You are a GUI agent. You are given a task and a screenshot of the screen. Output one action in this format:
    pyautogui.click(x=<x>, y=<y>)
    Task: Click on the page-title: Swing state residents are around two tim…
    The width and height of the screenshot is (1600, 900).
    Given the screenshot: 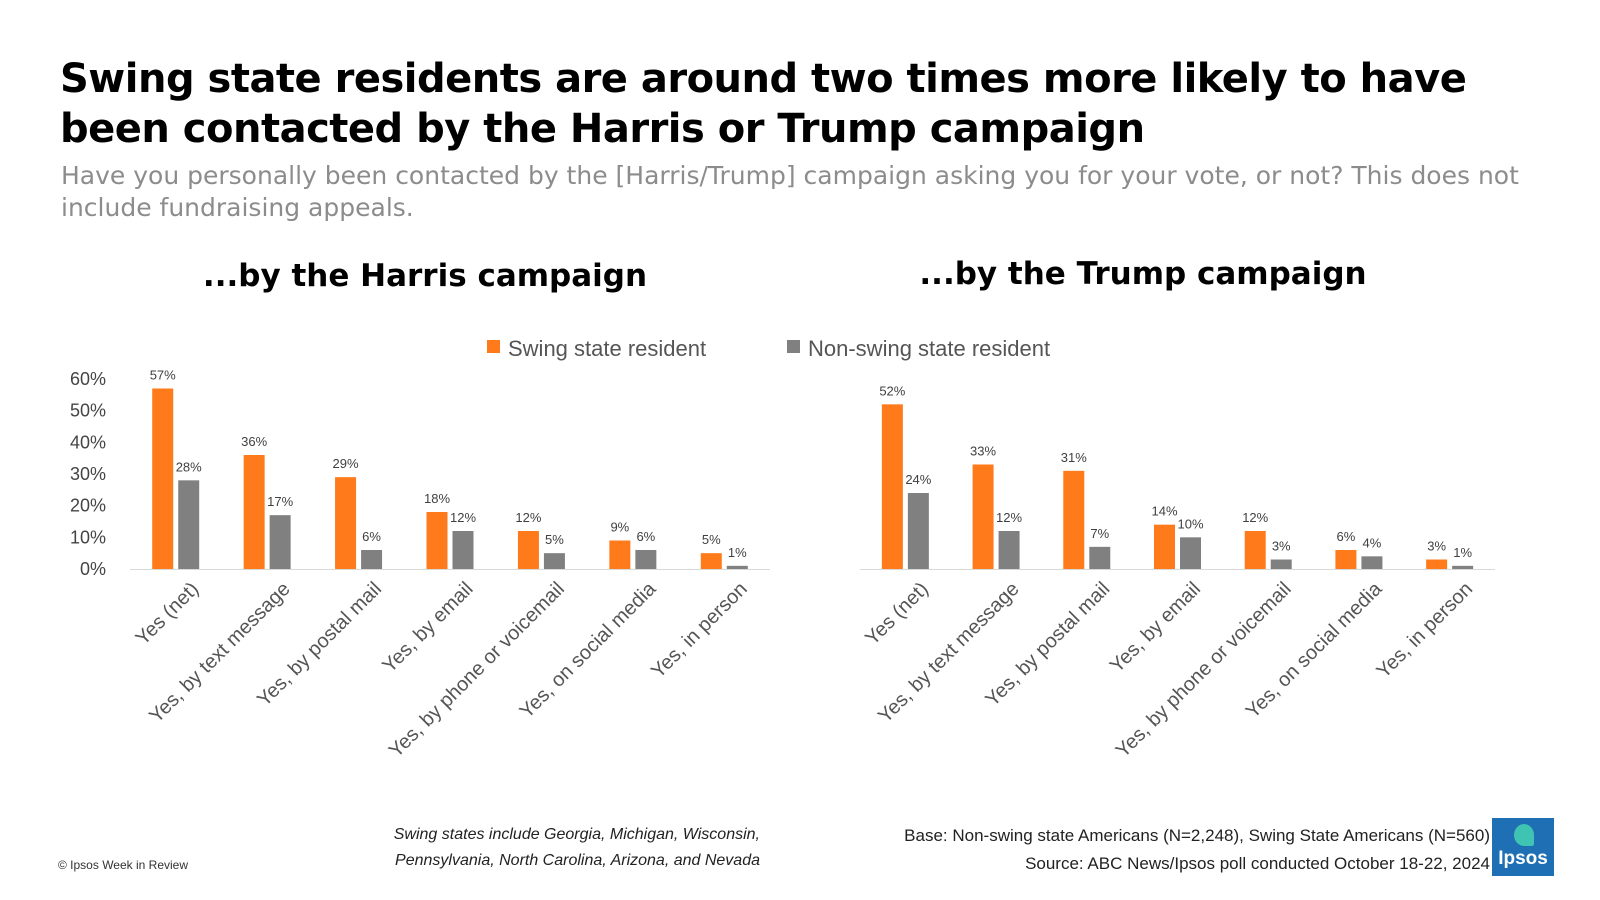 What is the action you would take?
    pyautogui.click(x=763, y=104)
    